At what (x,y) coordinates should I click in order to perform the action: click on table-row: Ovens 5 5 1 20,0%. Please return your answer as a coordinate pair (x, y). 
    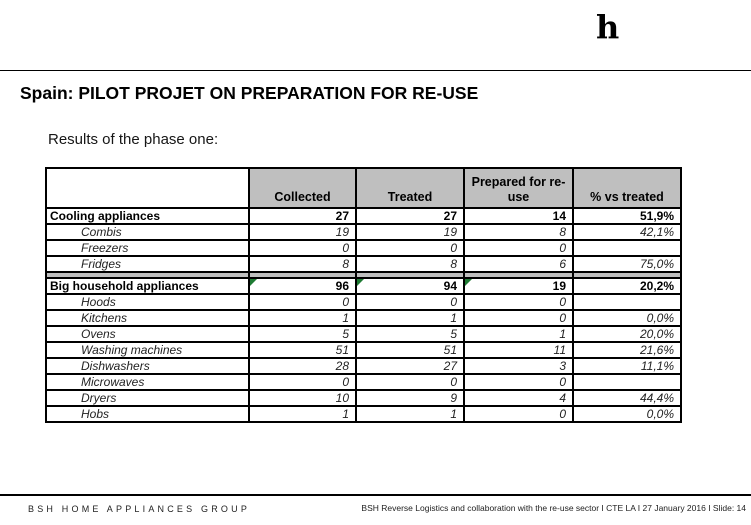
    Looking at the image, I should click on (363, 334).